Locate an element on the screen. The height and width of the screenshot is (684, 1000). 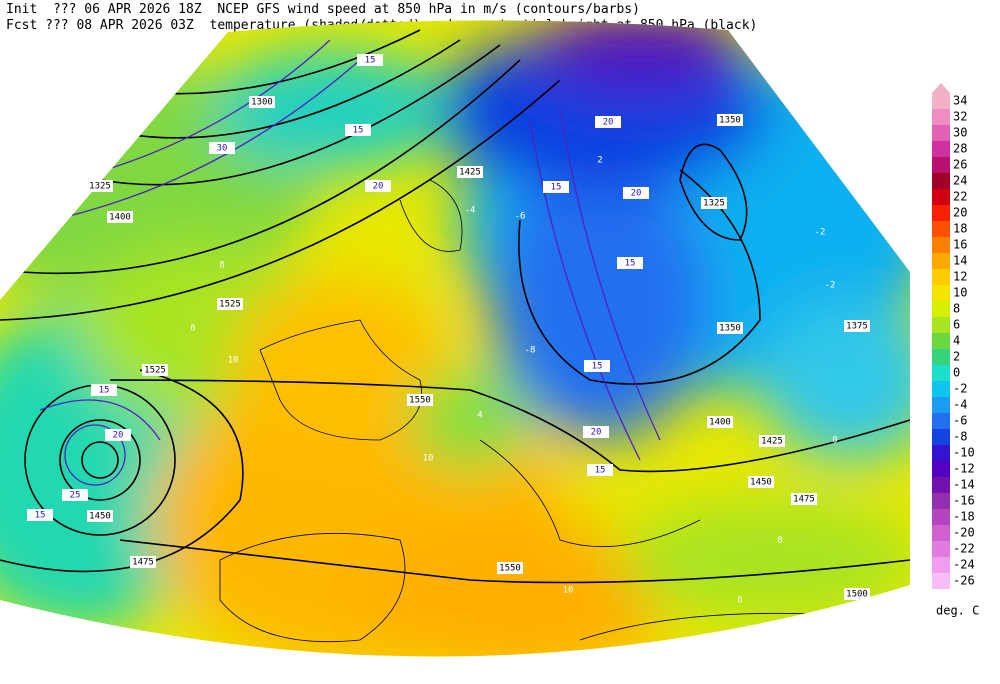
colorbar-label: 28 is located at coordinates (960, 149).